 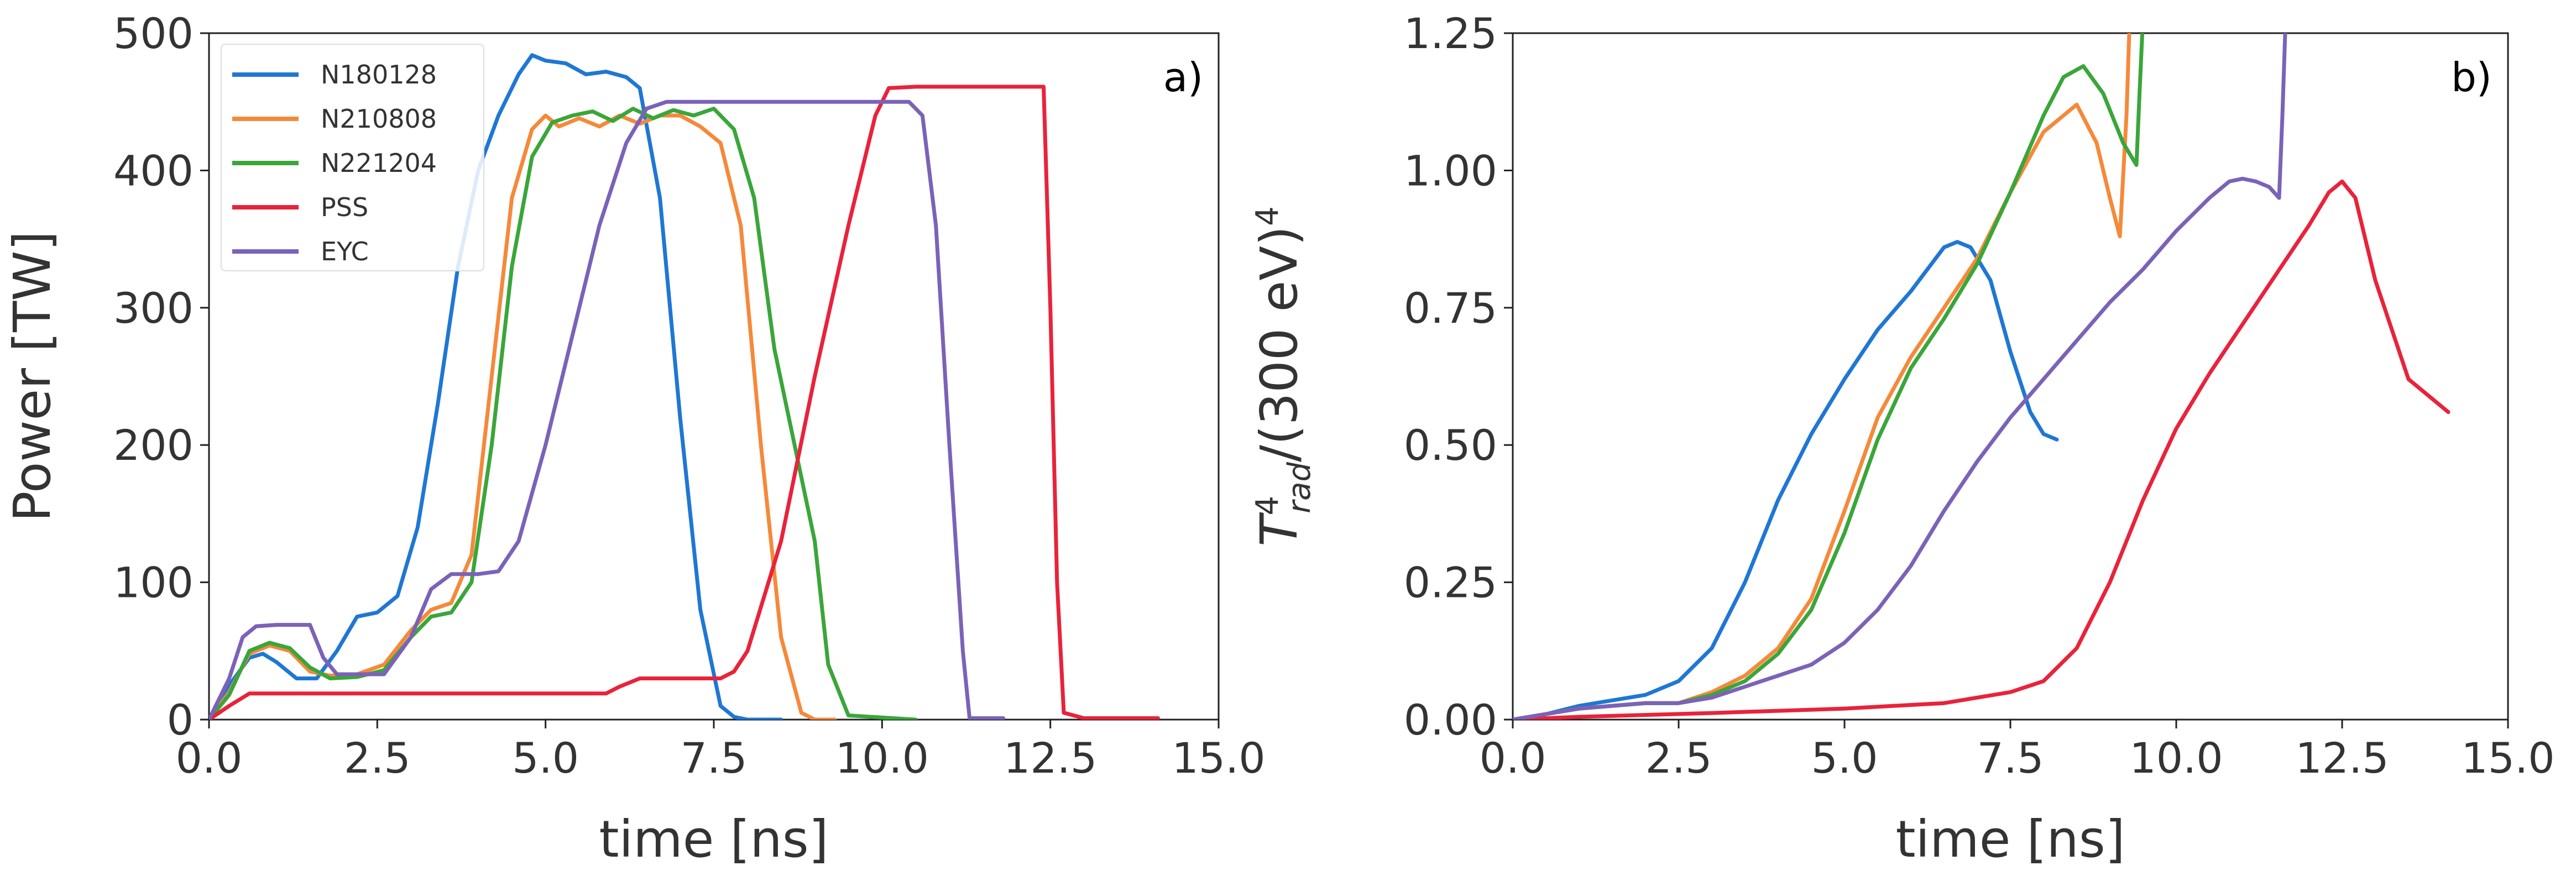 I want to click on panel-b-y-axis-label-sub: rad, so click(x=1300, y=488).